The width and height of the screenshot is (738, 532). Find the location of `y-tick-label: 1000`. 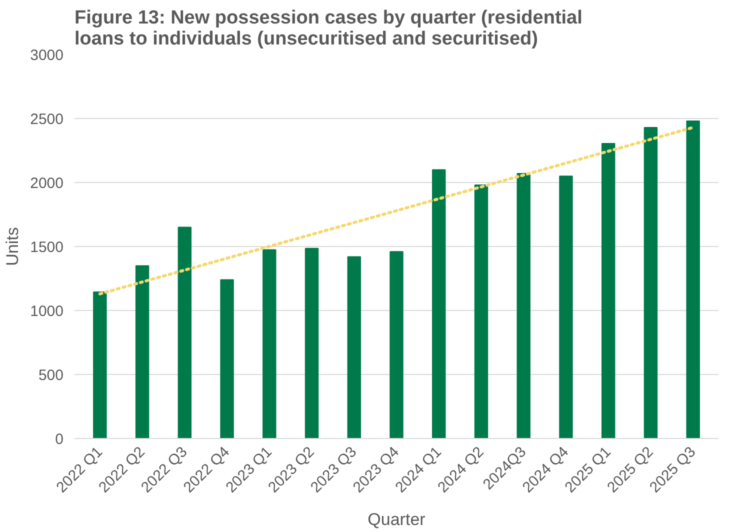

y-tick-label: 1000 is located at coordinates (47, 311).